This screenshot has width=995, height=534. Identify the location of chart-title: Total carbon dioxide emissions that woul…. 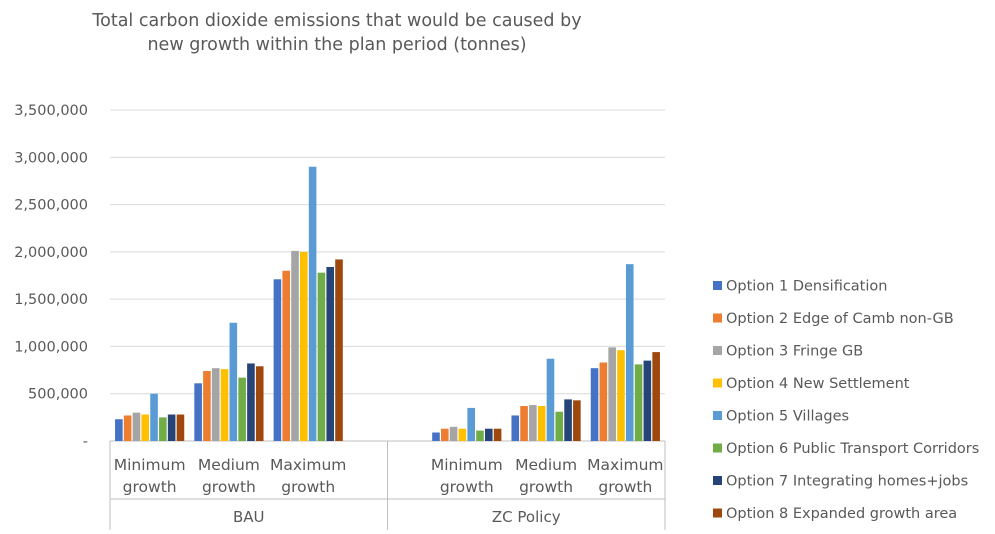
(336, 33).